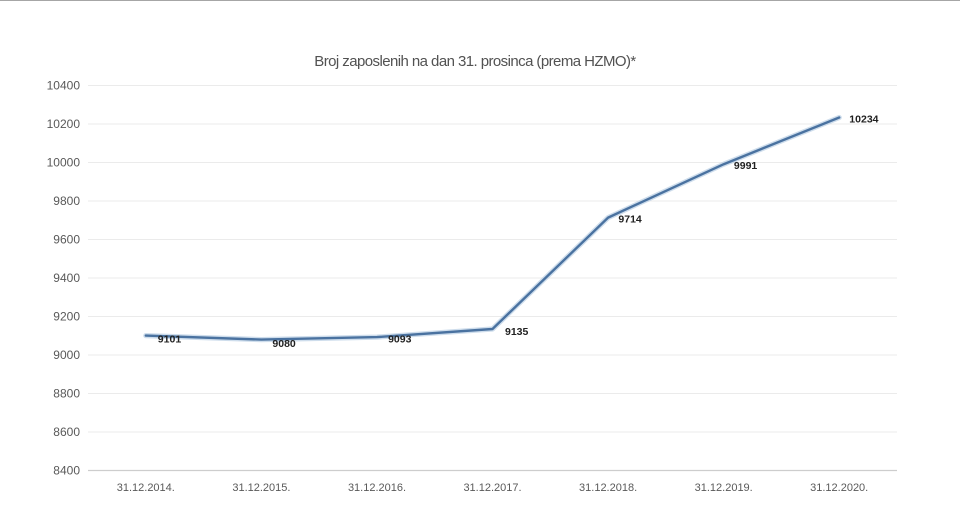  I want to click on svg-text: 31.12.2014., so click(146, 488).